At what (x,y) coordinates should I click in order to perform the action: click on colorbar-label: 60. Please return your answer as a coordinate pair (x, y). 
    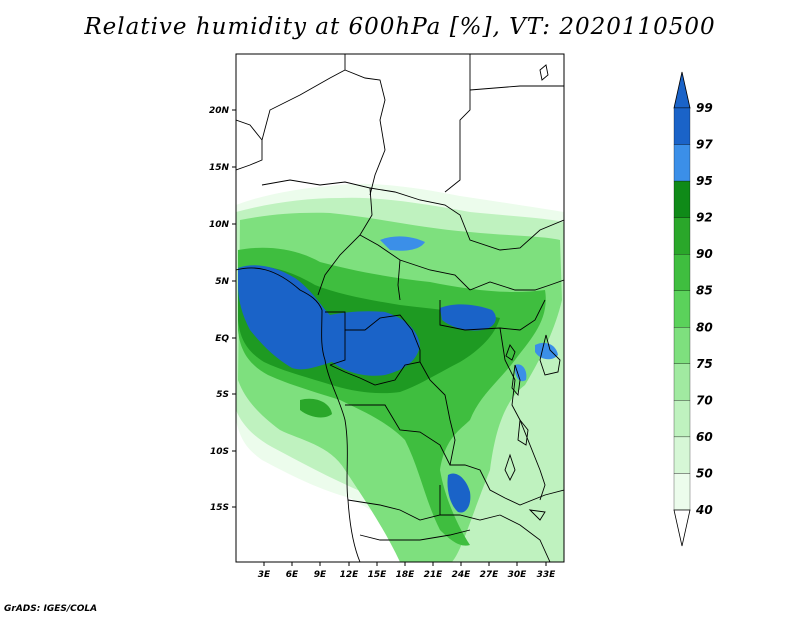
    Looking at the image, I should click on (704, 437).